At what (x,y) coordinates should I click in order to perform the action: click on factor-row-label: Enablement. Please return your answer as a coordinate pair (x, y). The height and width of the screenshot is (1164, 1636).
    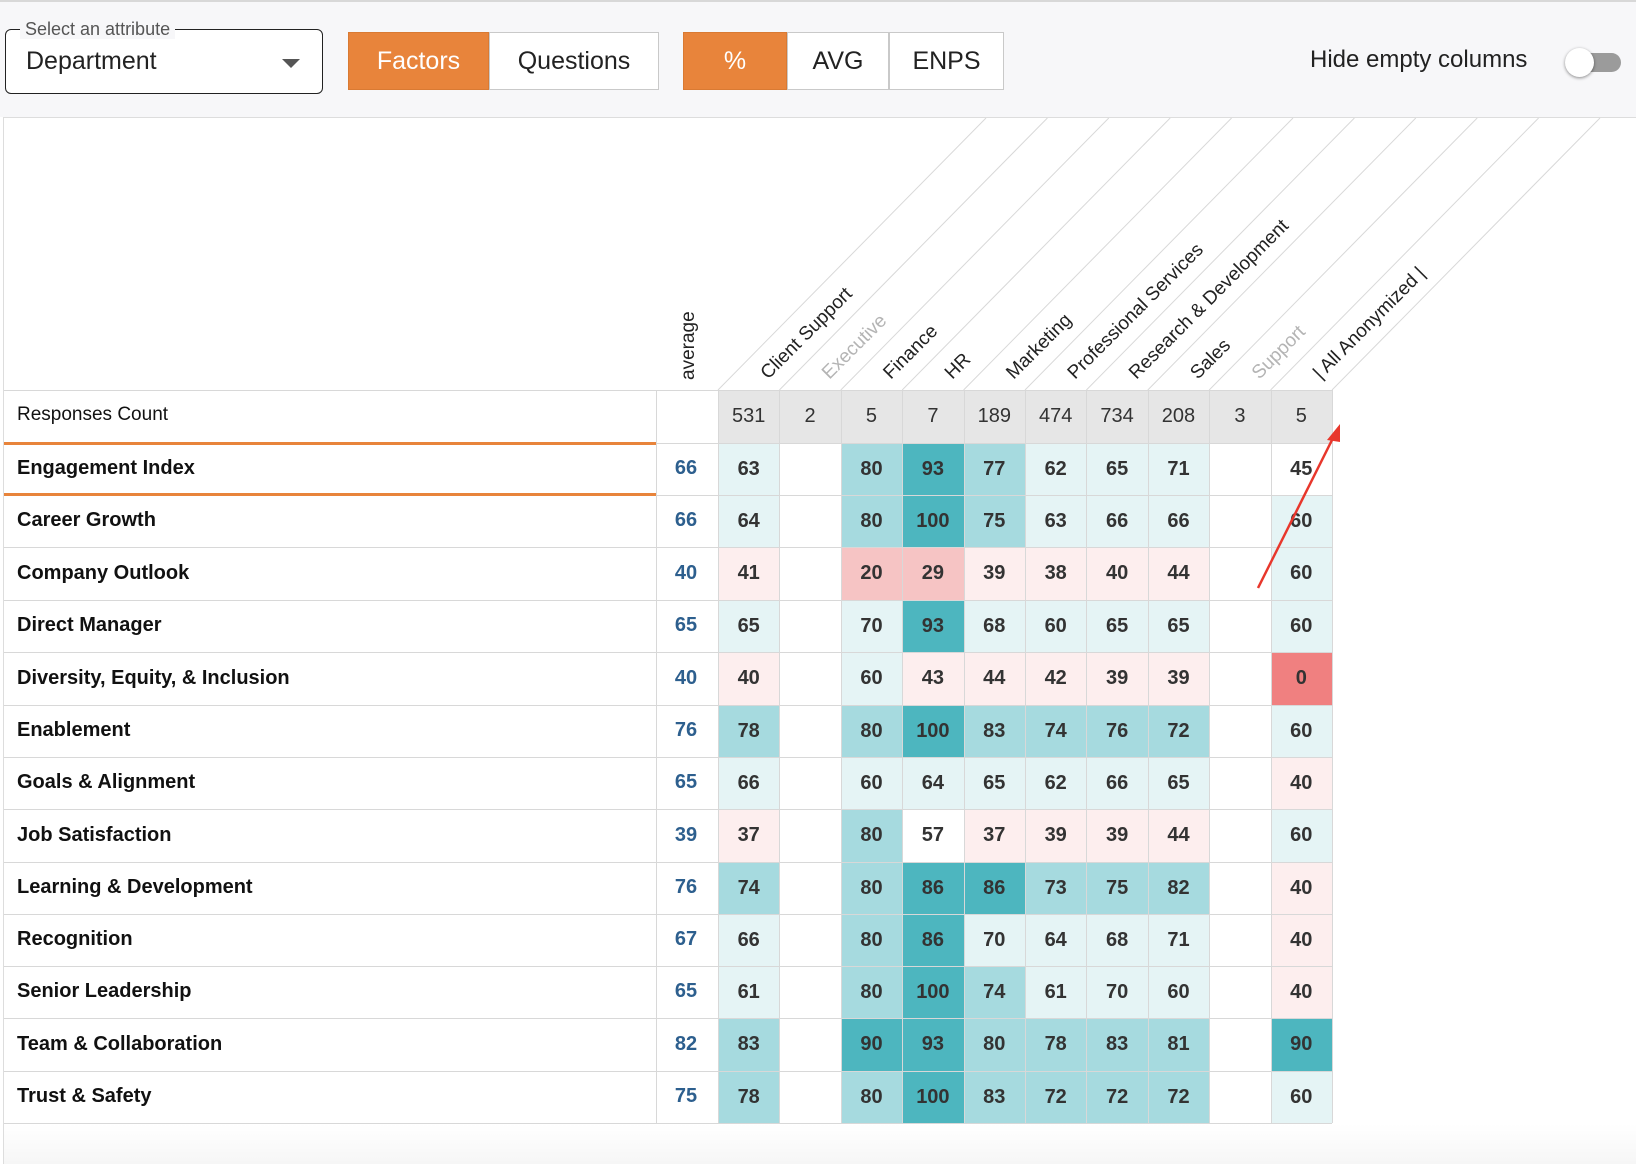
    Looking at the image, I should click on (74, 730).